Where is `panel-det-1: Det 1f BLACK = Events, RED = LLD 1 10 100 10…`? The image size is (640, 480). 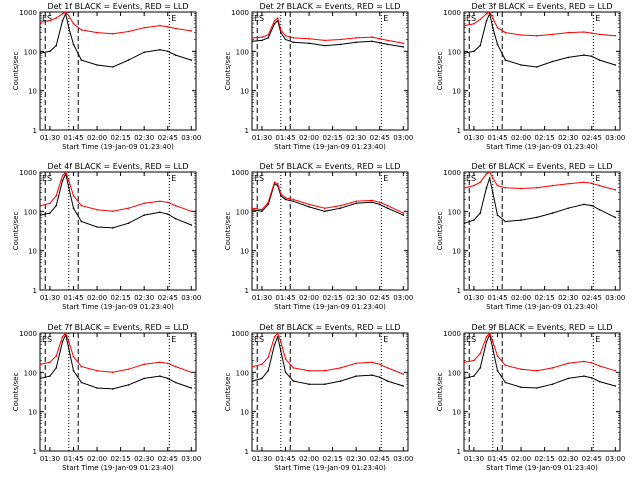 panel-det-1: Det 1f BLACK = Events, RED = LLD 1 10 100 10… is located at coordinates (106, 76).